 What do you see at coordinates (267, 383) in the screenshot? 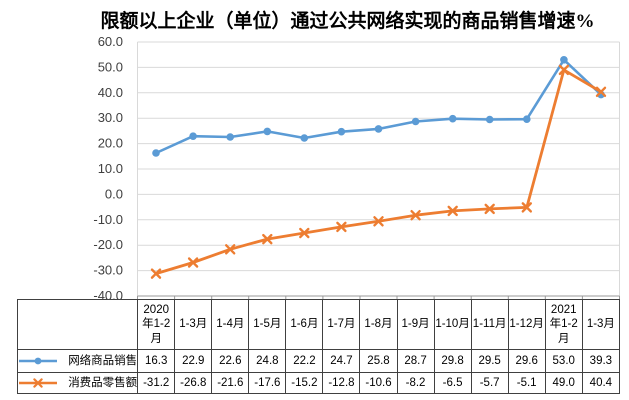
I see `value-cell: -17.6` at bounding box center [267, 383].